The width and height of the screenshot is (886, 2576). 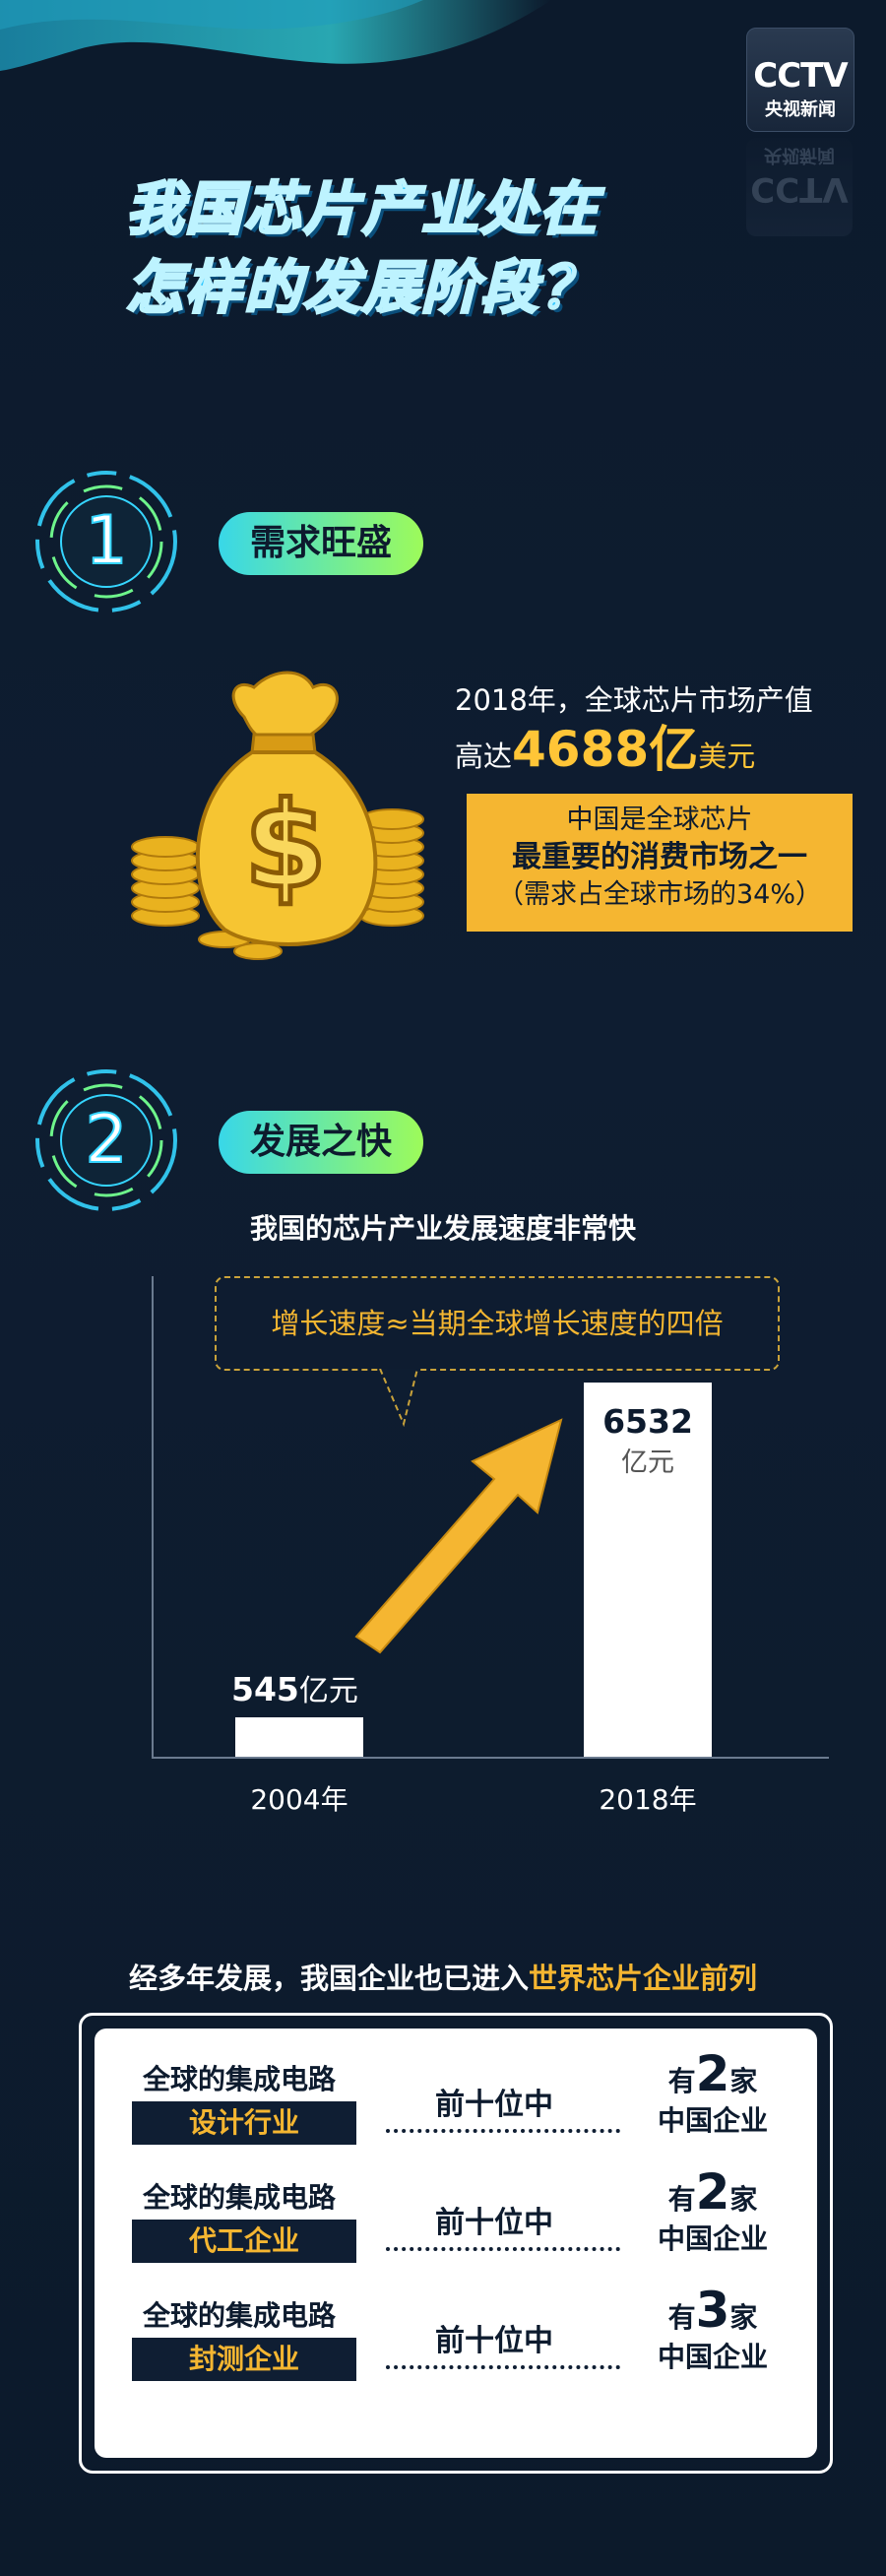 I want to click on money-bag-icon: $, so click(x=277, y=815).